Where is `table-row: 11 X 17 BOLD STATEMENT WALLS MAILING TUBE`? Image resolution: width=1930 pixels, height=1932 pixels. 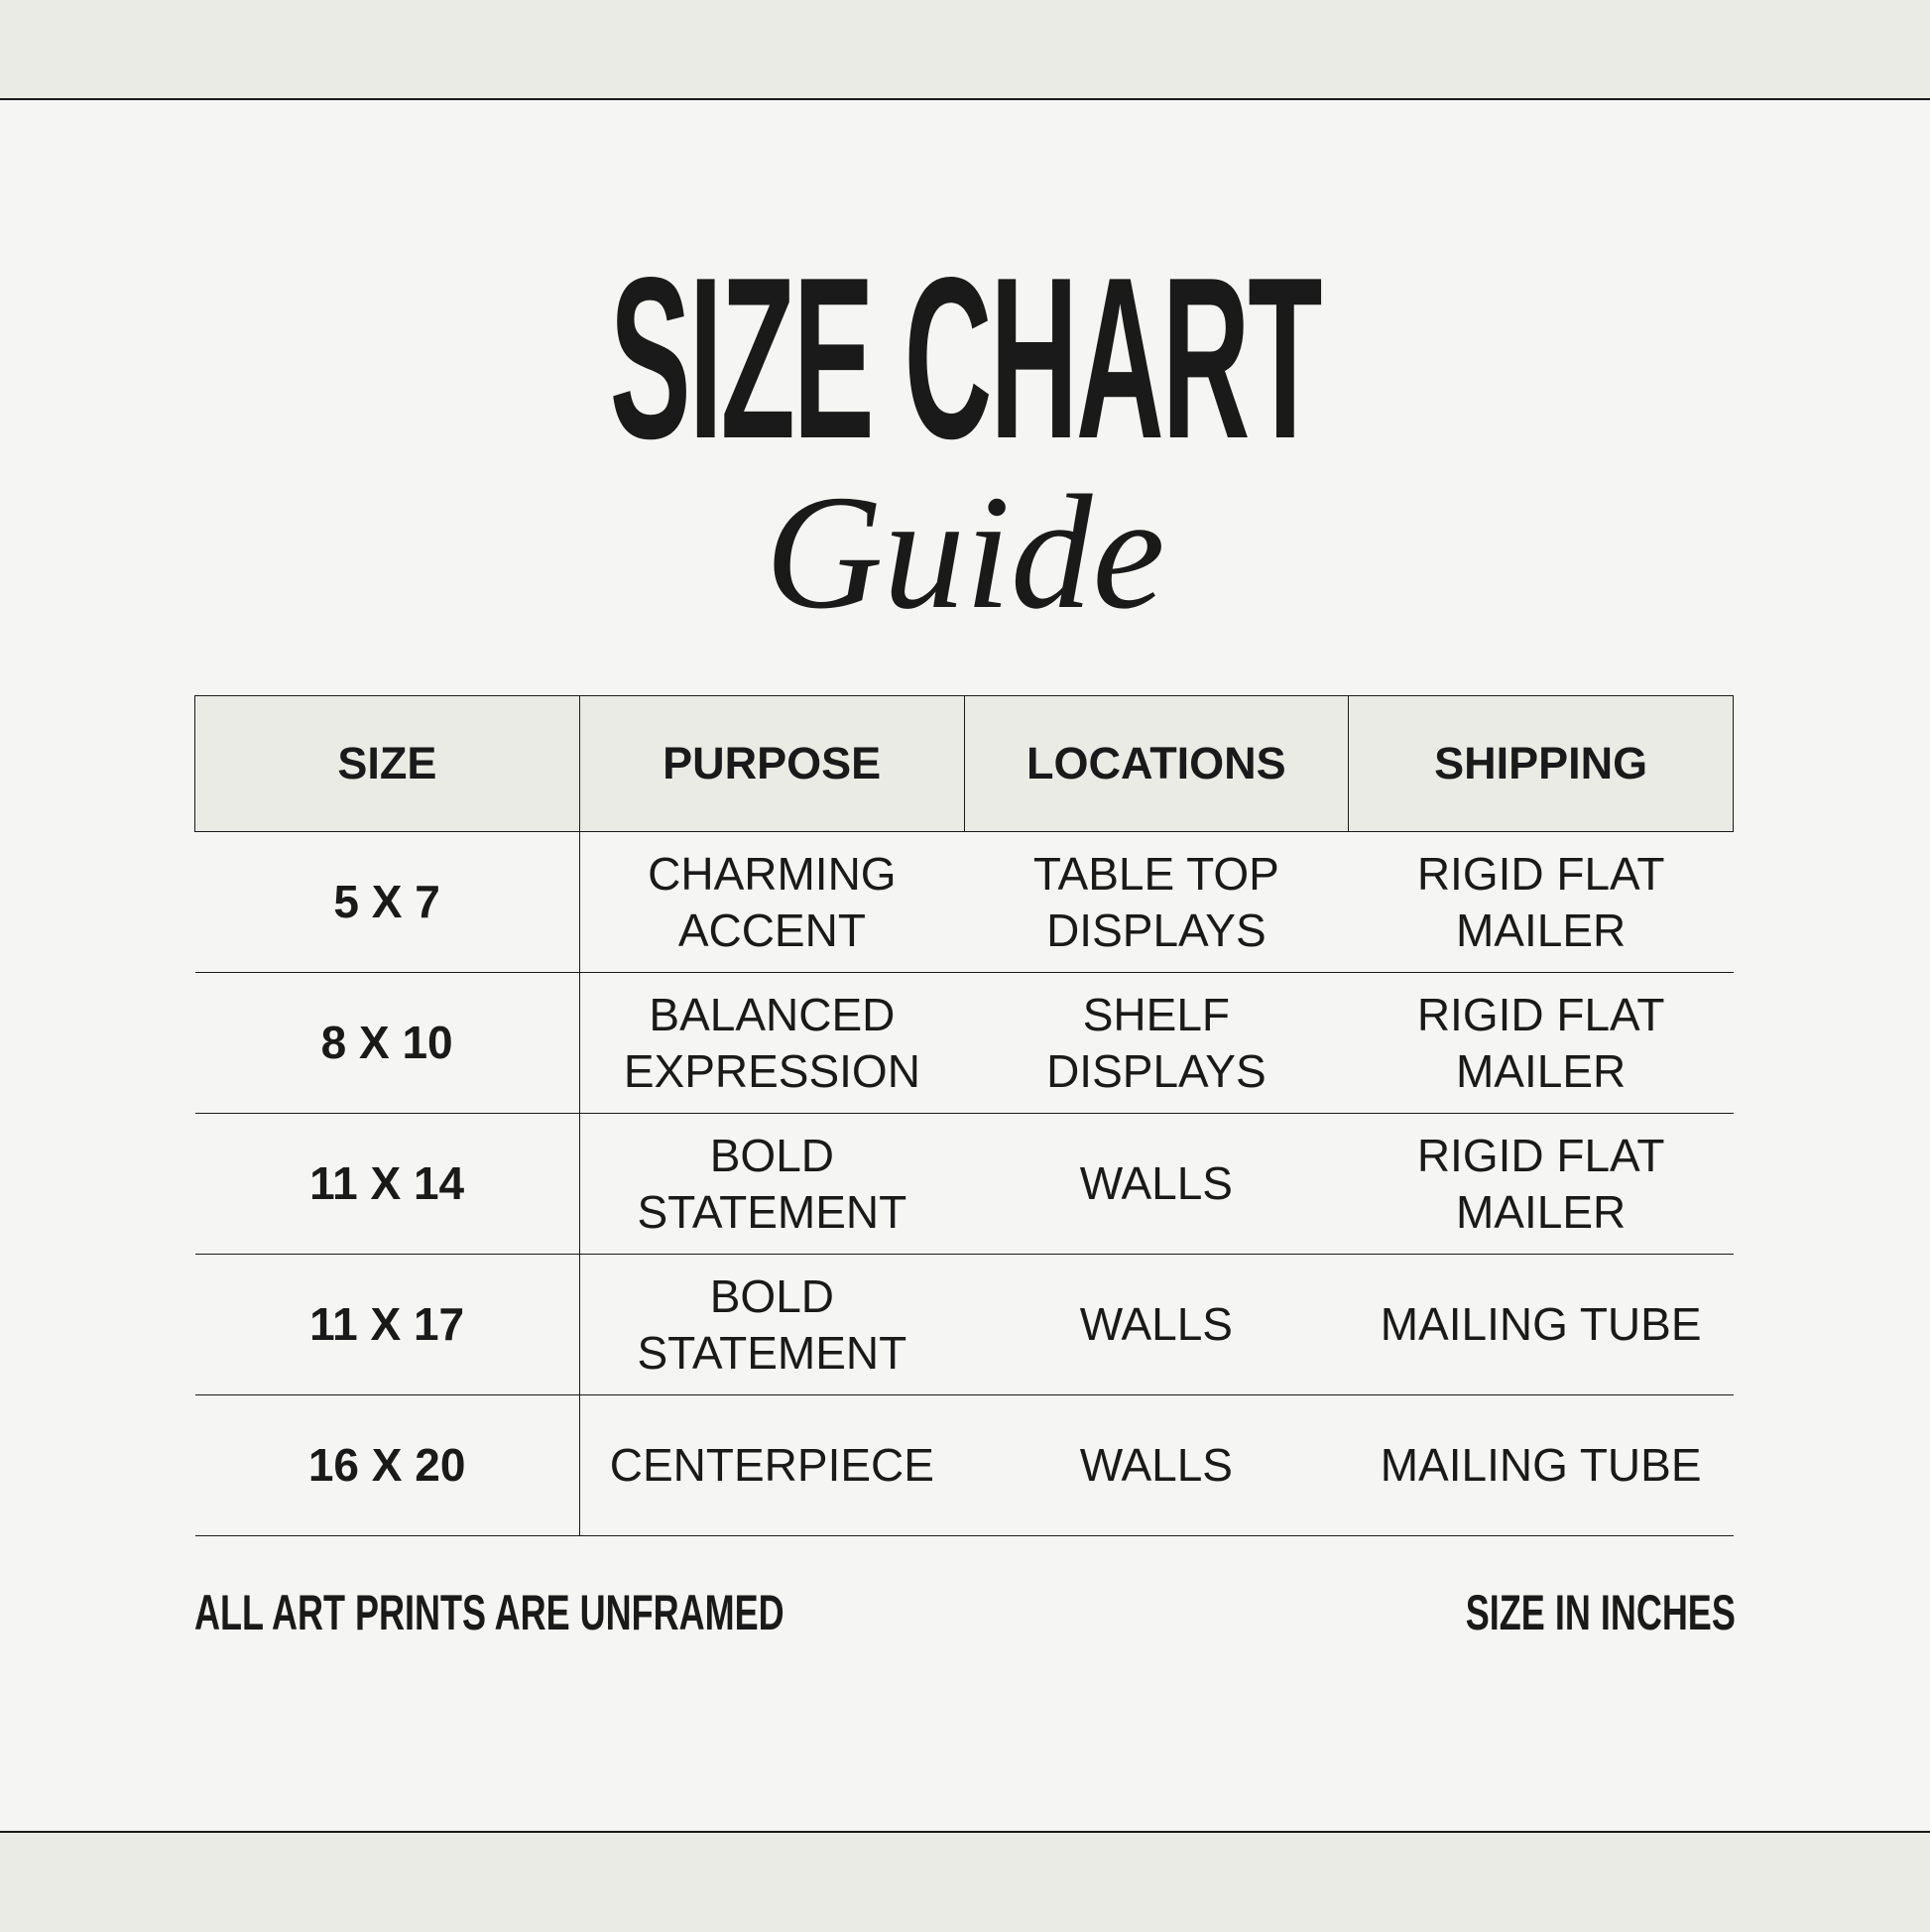
table-row: 11 X 17 BOLD STATEMENT WALLS MAILING TUBE is located at coordinates (964, 1324).